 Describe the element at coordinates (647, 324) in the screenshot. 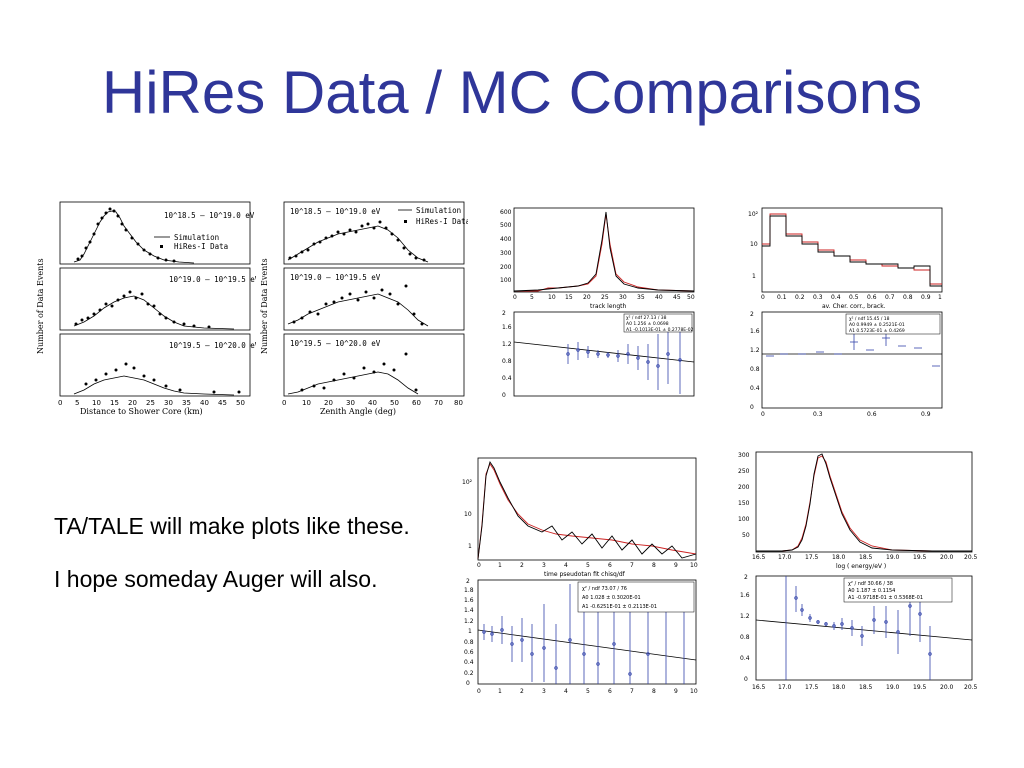

I see `fit-stat: A0 1.256 ± 0.0698` at that location.